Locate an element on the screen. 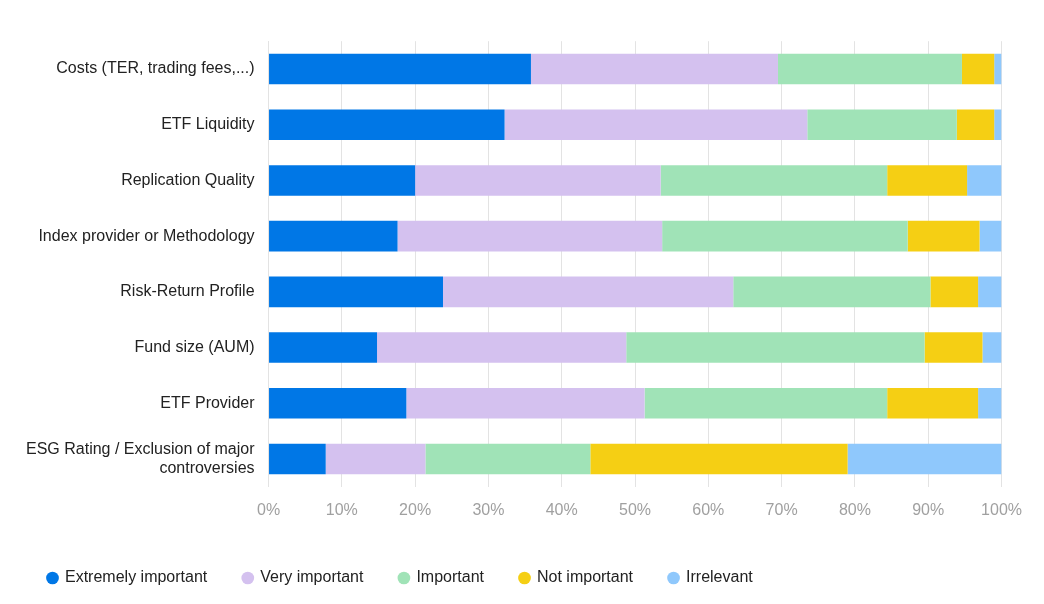 This screenshot has height=604, width=1044. x-tick-label: 20% is located at coordinates (415, 509).